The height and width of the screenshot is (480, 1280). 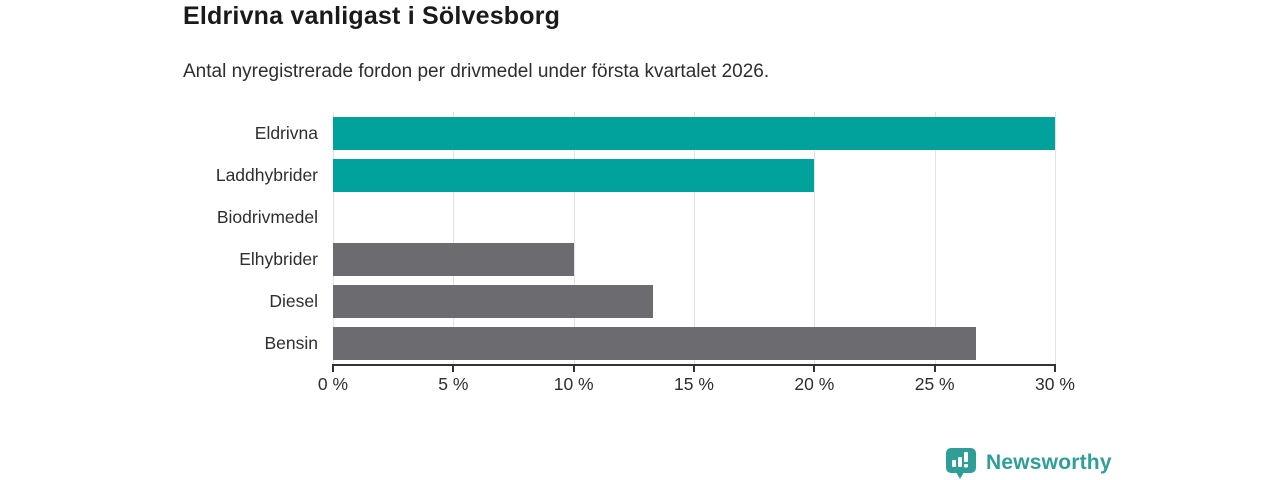 I want to click on x-axis-line, so click(x=694, y=365).